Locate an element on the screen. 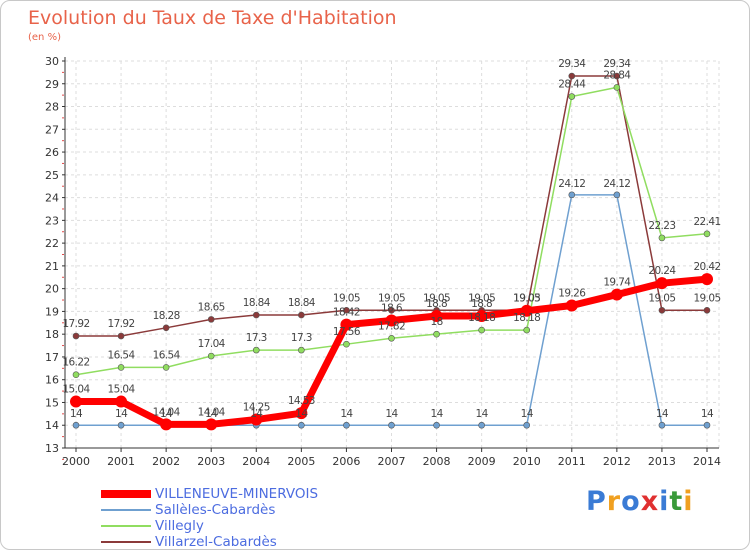 The width and height of the screenshot is (750, 550). y-tick-label: 23 is located at coordinates (52, 220).